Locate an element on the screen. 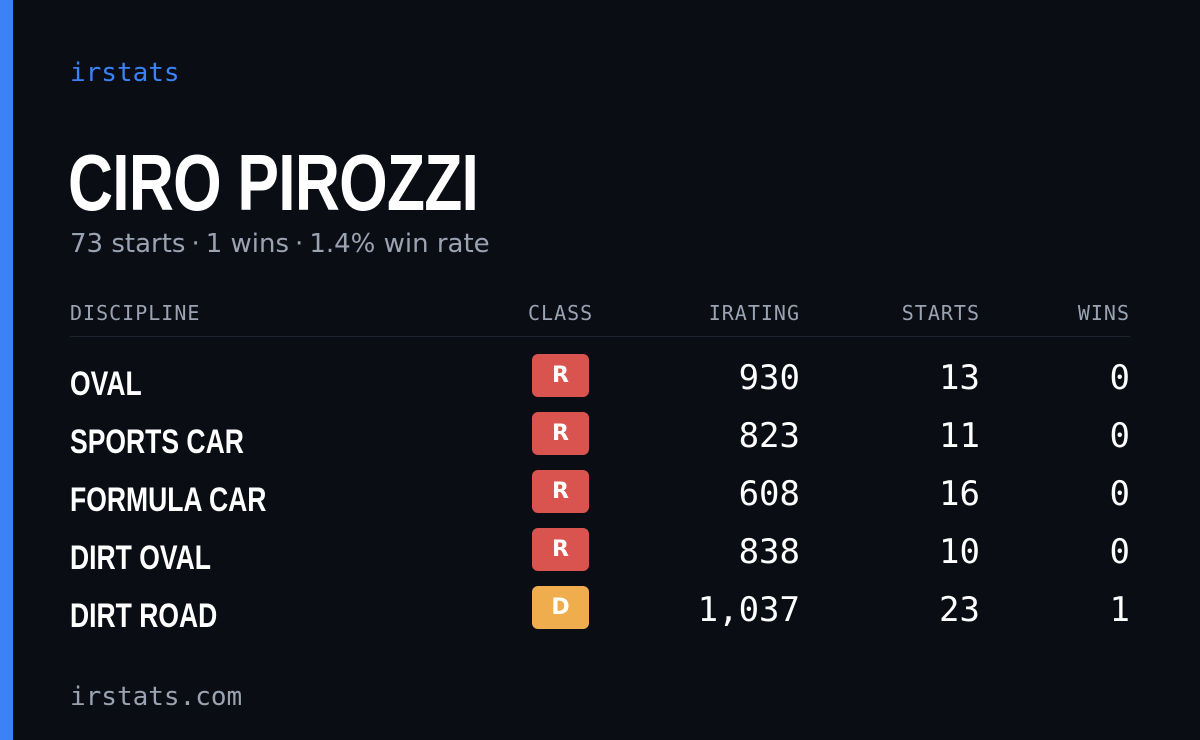 Image resolution: width=1200 pixels, height=740 pixels. starts-value: 23 is located at coordinates (959, 610).